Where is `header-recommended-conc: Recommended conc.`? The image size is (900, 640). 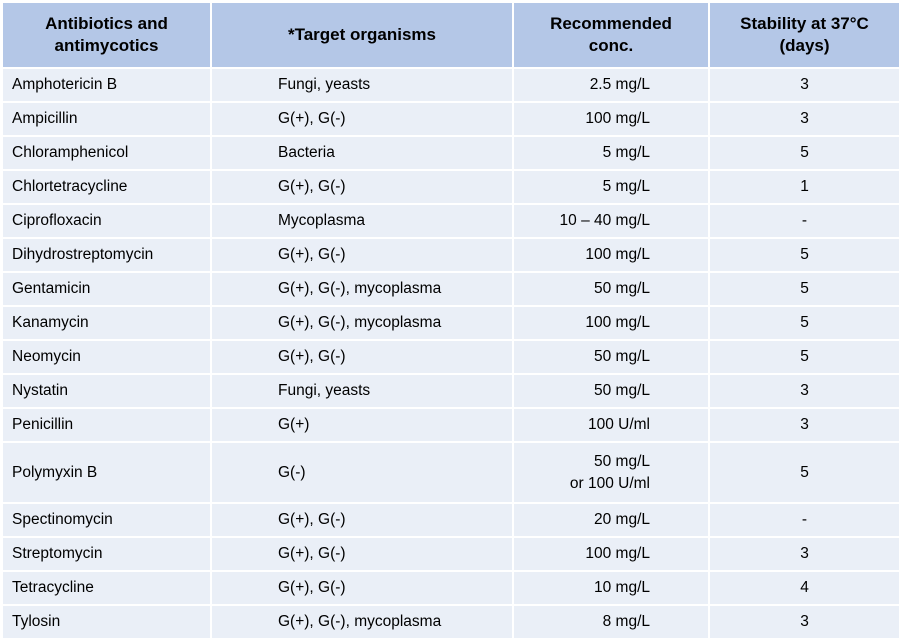 header-recommended-conc: Recommended conc. is located at coordinates (611, 35).